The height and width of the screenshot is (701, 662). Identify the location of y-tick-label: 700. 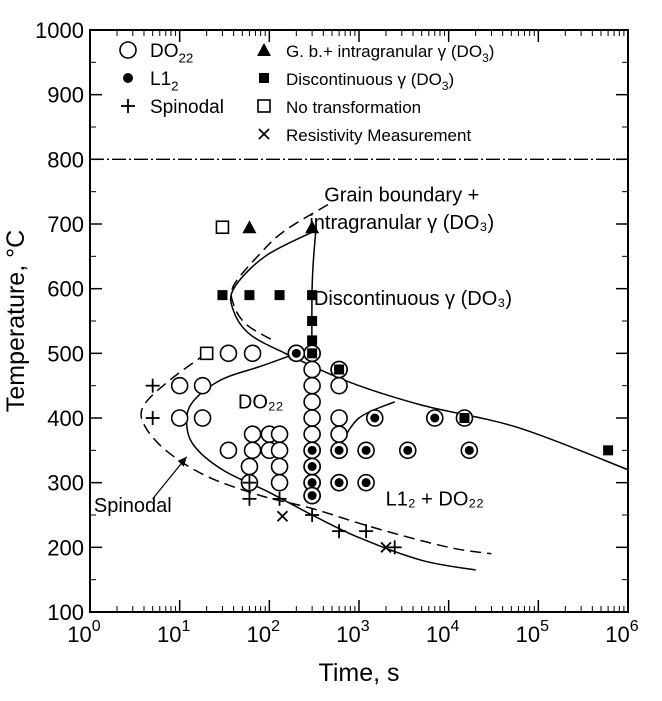
(65, 224).